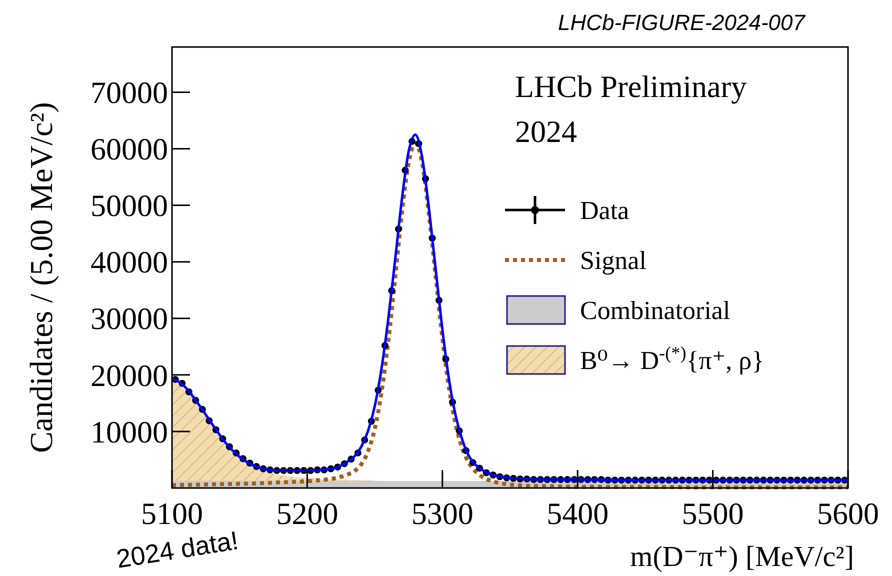 This screenshot has width=892, height=576. Describe the element at coordinates (605, 211) in the screenshot. I see `legend-label: Data` at that location.